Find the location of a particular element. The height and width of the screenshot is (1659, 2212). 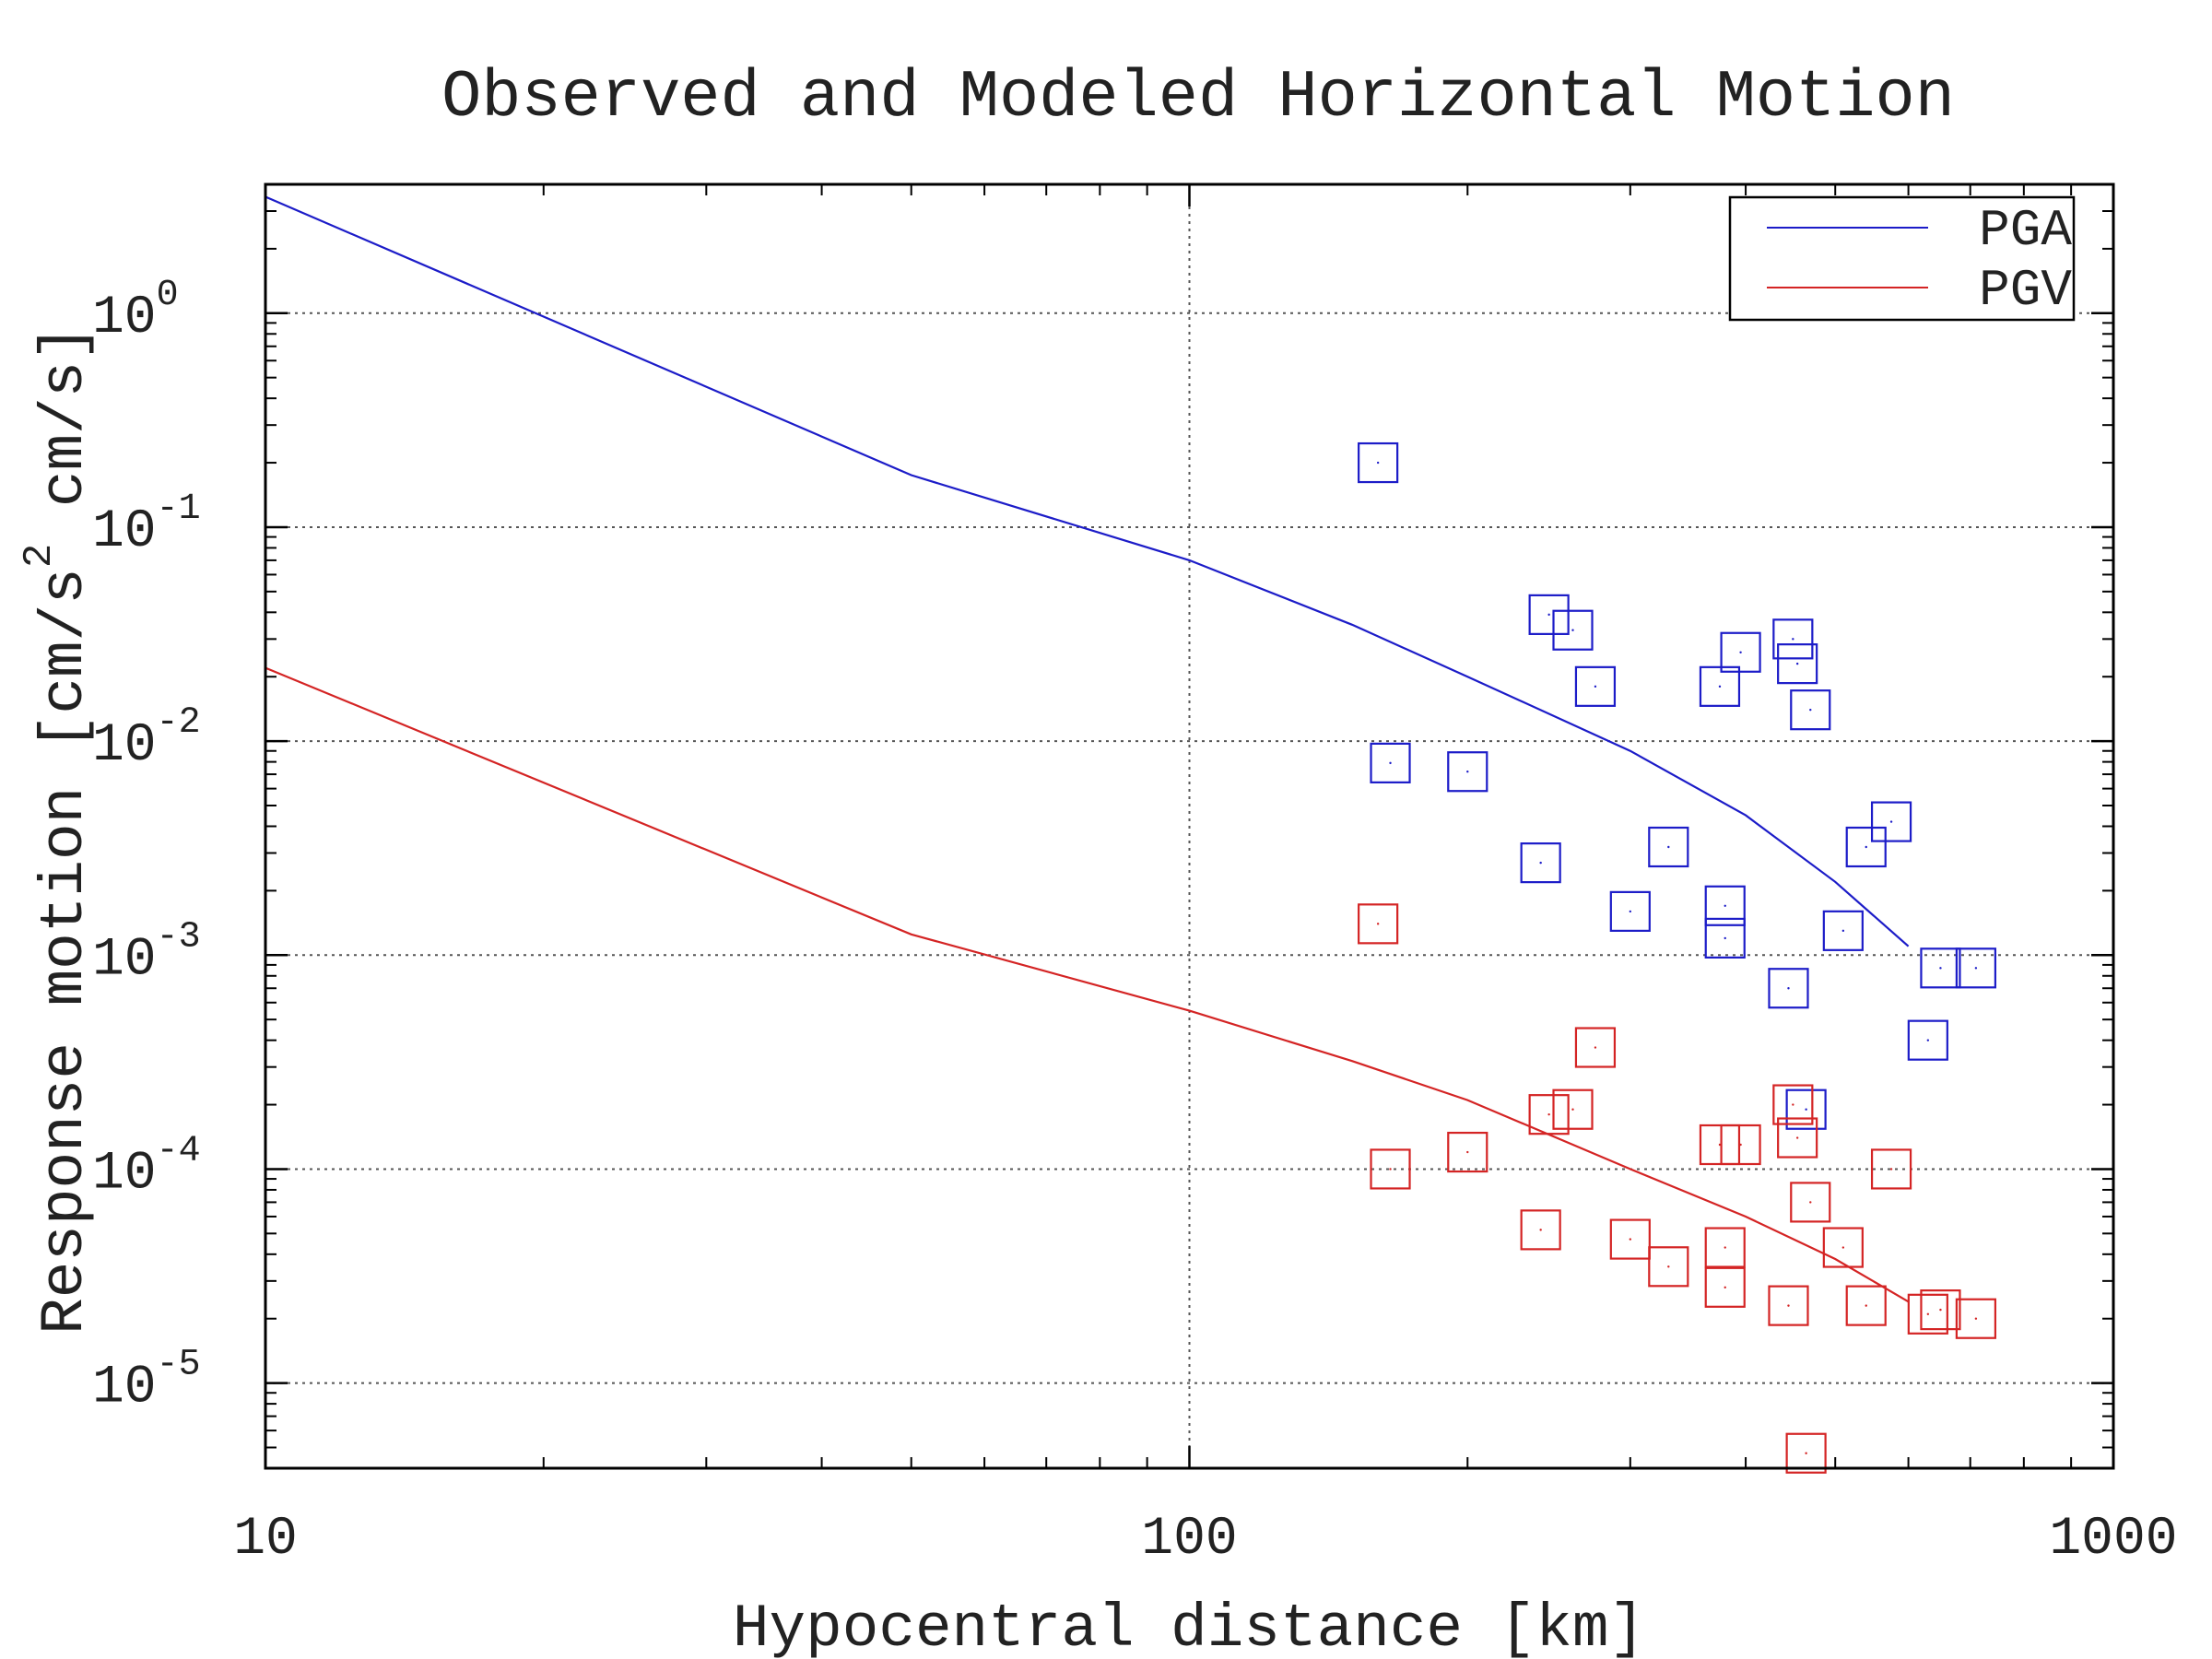

y-tick-label: 10⁻¹ is located at coordinates (146, 525).